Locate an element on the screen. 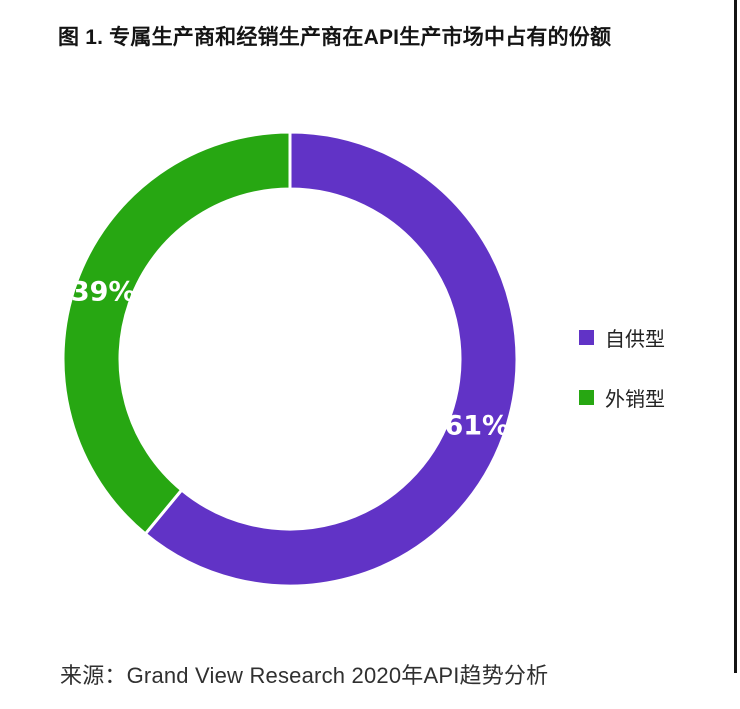 The height and width of the screenshot is (709, 740). source-note: 来源：Grand View Research 2020年API趋势分析 is located at coordinates (304, 675).